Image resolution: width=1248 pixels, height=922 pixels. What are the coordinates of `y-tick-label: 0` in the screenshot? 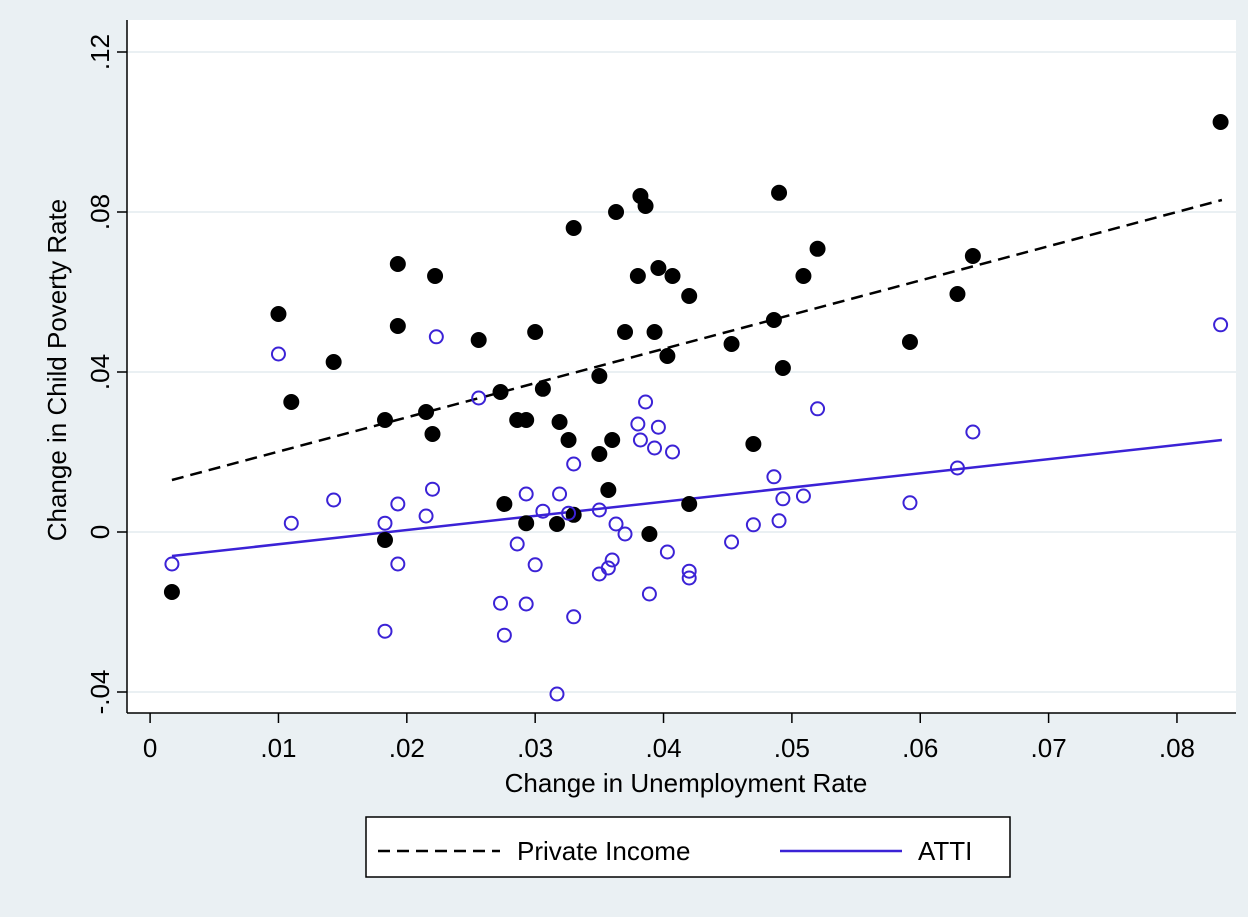 It's located at (100, 532).